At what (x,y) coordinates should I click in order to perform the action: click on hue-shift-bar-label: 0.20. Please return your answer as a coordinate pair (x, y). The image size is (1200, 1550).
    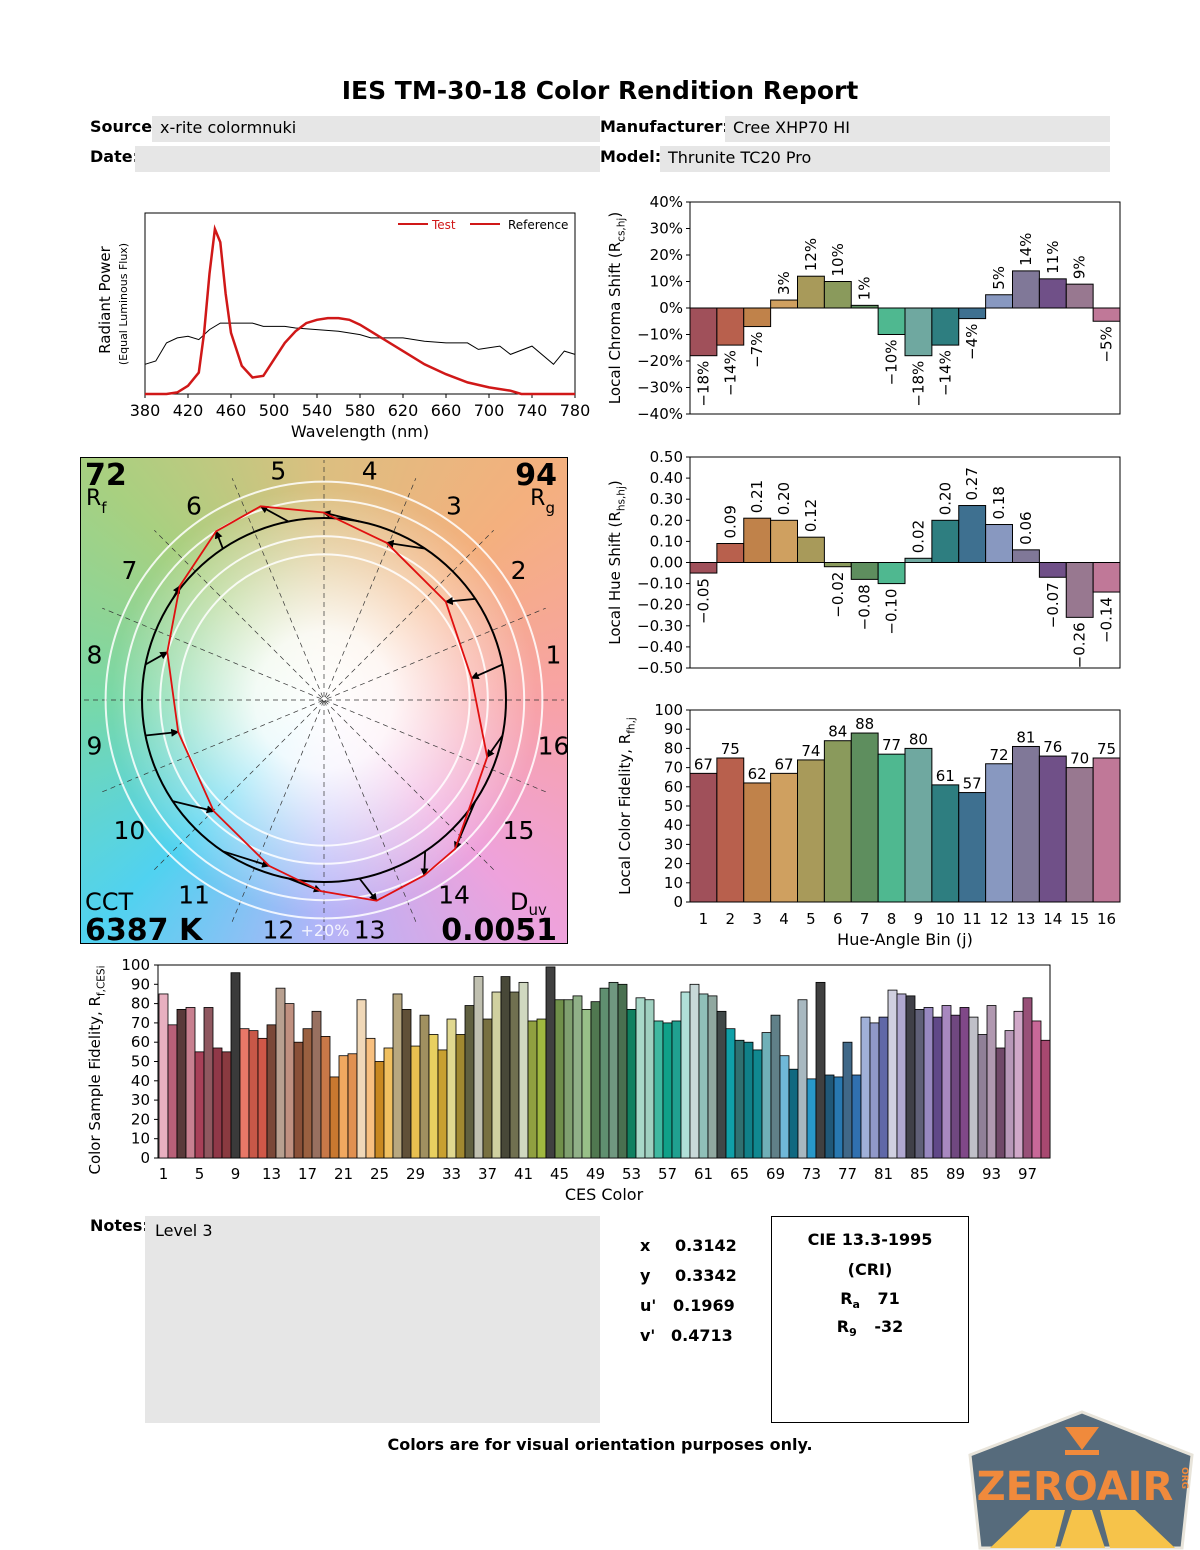
    Looking at the image, I should click on (945, 498).